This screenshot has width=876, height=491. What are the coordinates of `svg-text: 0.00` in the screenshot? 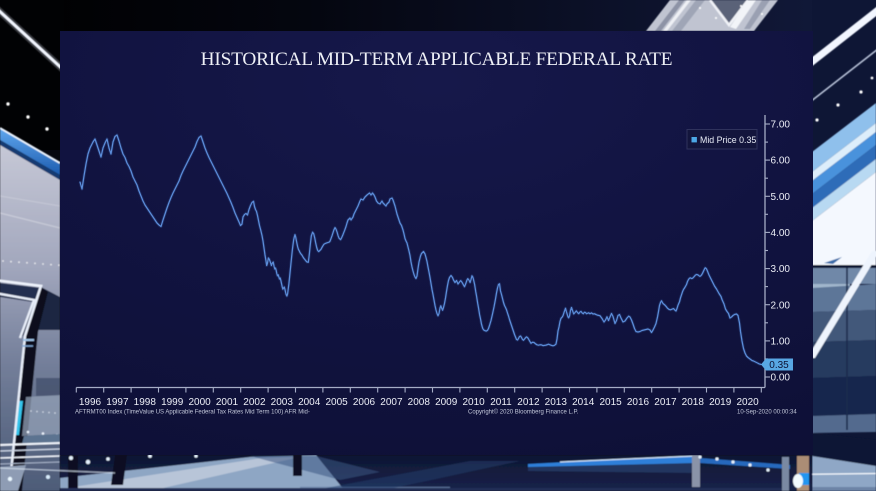 It's located at (781, 378).